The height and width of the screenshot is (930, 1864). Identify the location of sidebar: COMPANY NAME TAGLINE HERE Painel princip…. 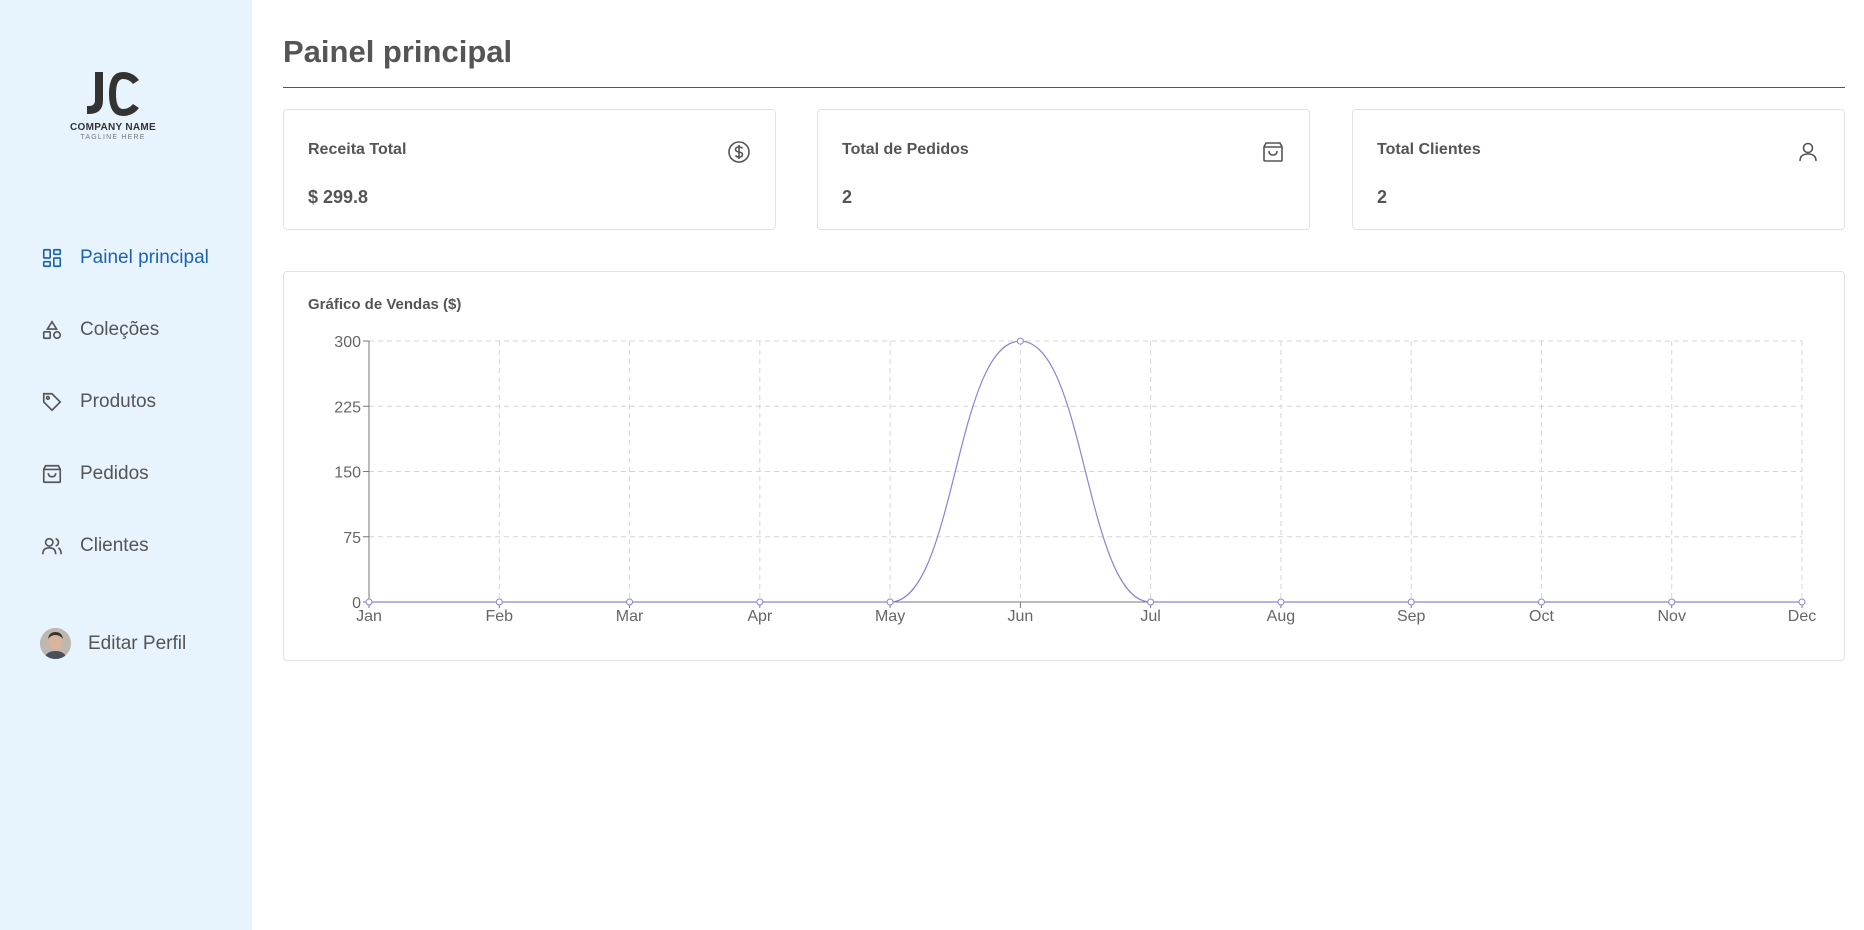
(126, 465).